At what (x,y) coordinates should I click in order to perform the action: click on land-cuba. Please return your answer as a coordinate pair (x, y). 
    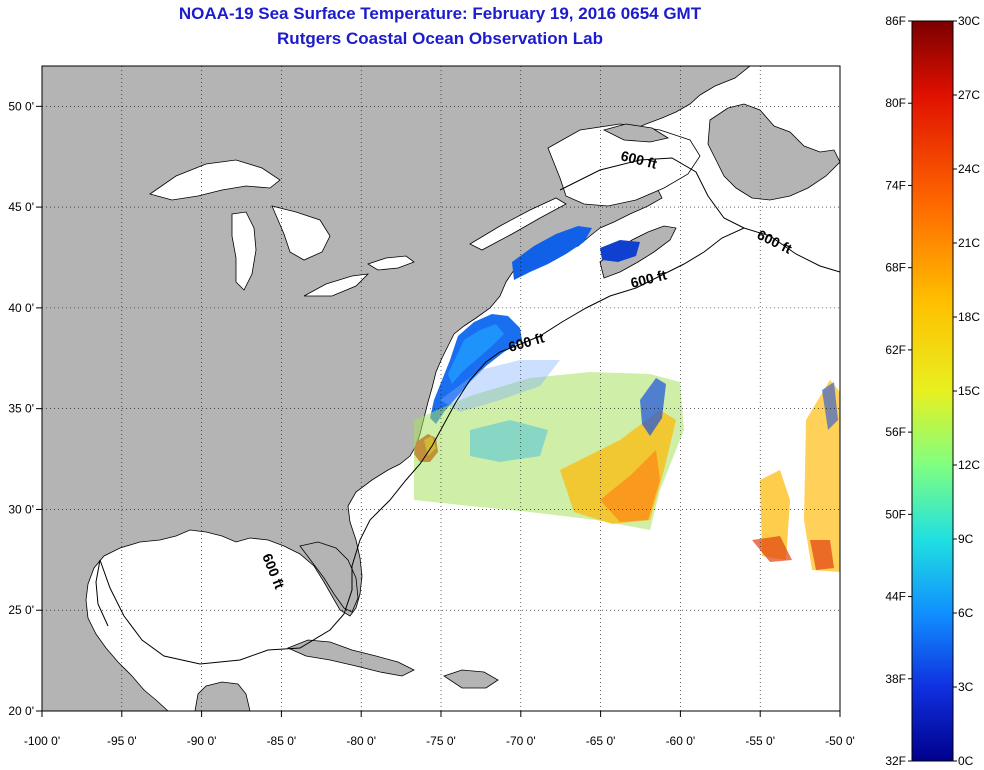
    Looking at the image, I should click on (350, 658).